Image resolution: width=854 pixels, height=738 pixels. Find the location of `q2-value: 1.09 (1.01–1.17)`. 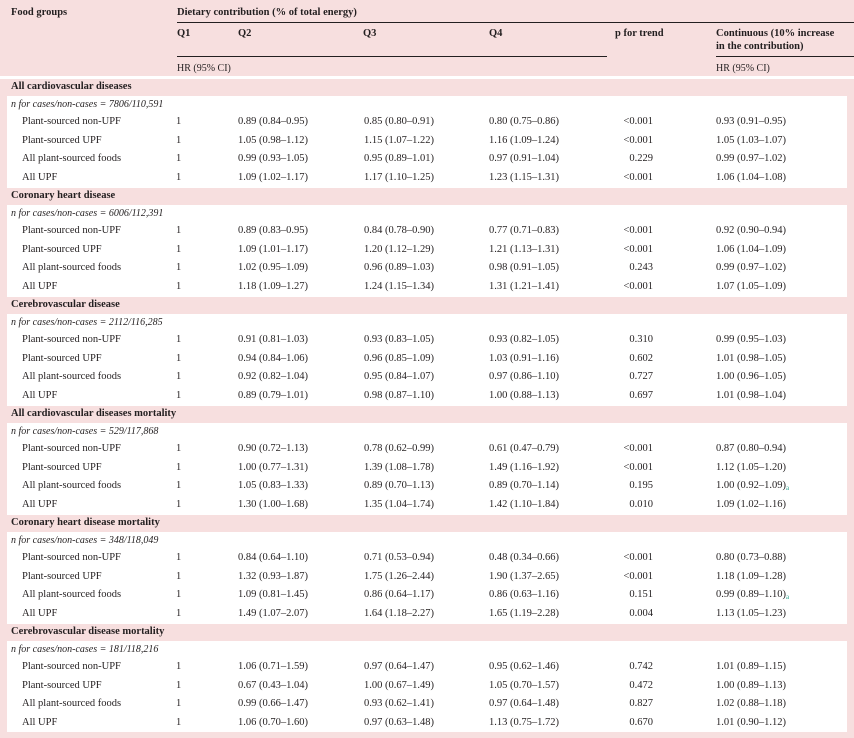

q2-value: 1.09 (1.01–1.17) is located at coordinates (273, 249).